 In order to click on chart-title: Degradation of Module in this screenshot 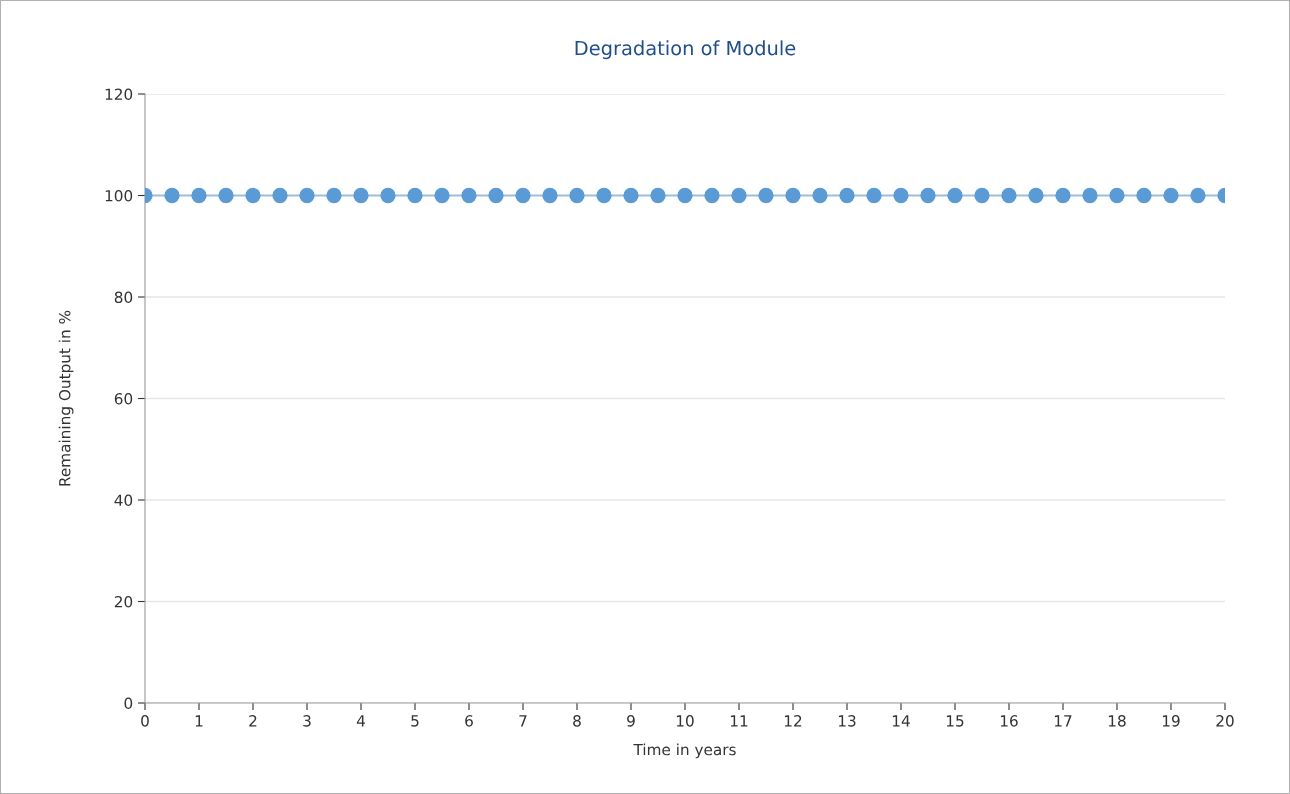, I will do `click(685, 50)`.